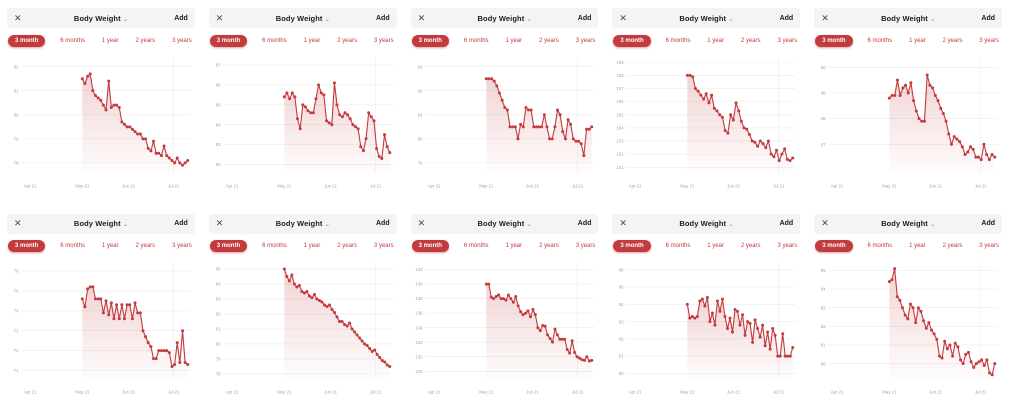 The width and height of the screenshot is (1009, 411). What do you see at coordinates (16, 138) in the screenshot?
I see `svg-text: 79` at bounding box center [16, 138].